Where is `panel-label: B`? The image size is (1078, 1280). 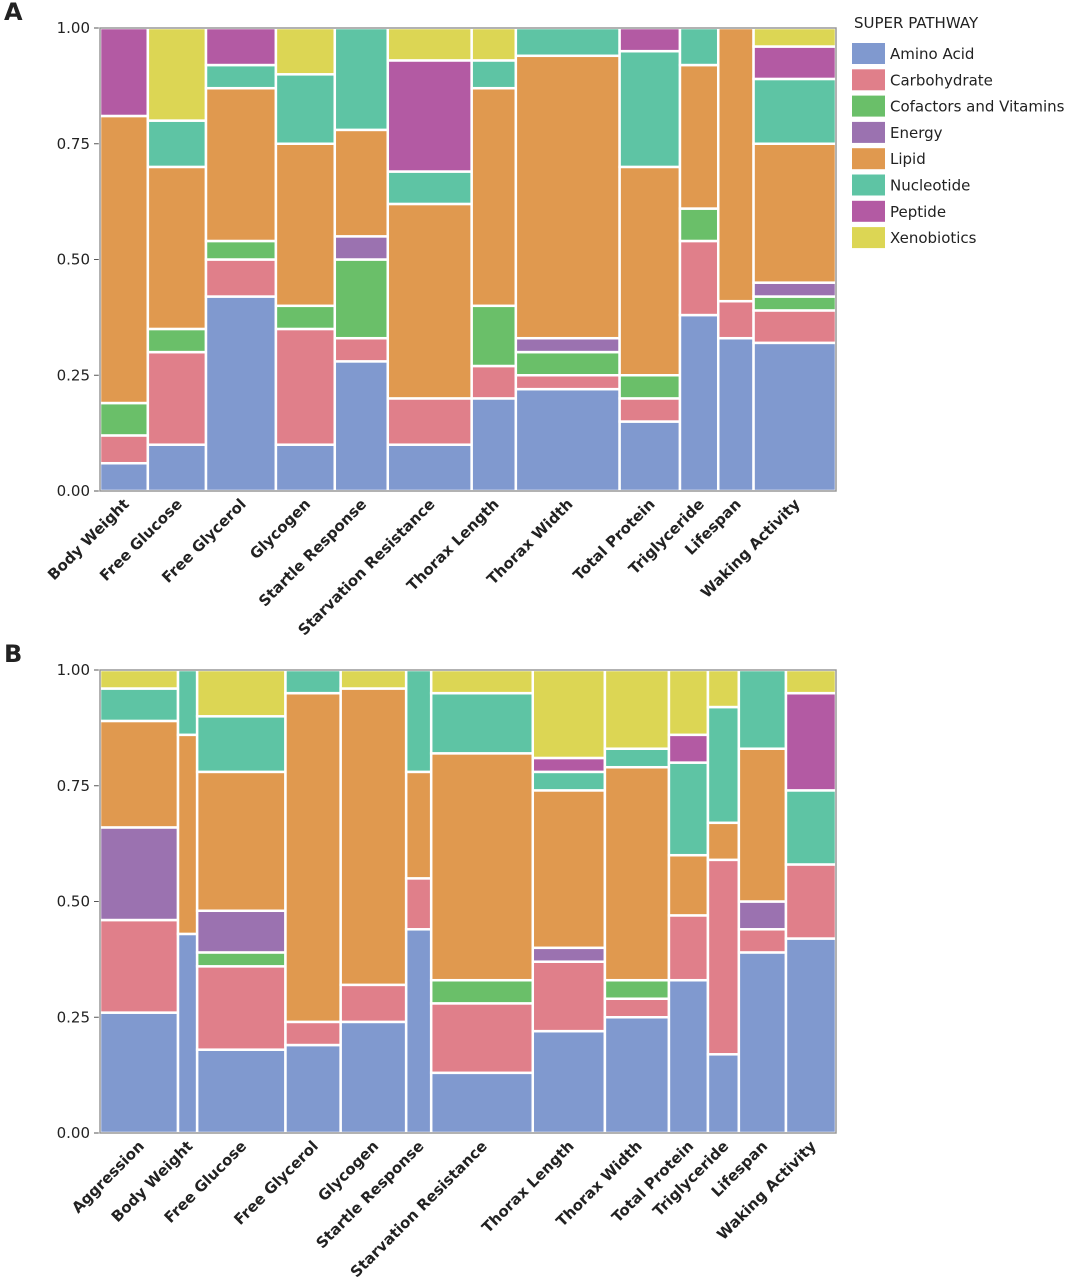
panel-label: B is located at coordinates (13, 654).